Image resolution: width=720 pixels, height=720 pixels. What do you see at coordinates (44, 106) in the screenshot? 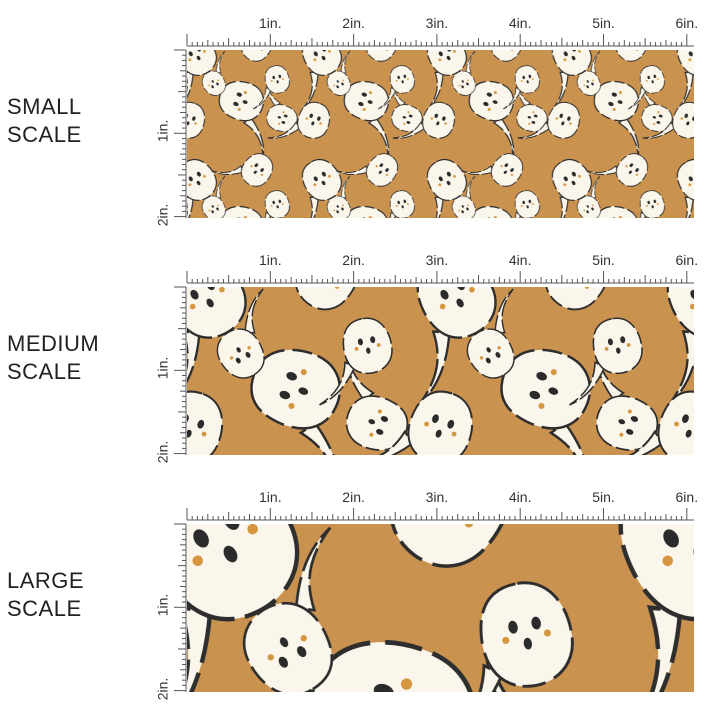
I see `scale-label-line1: SMALL` at bounding box center [44, 106].